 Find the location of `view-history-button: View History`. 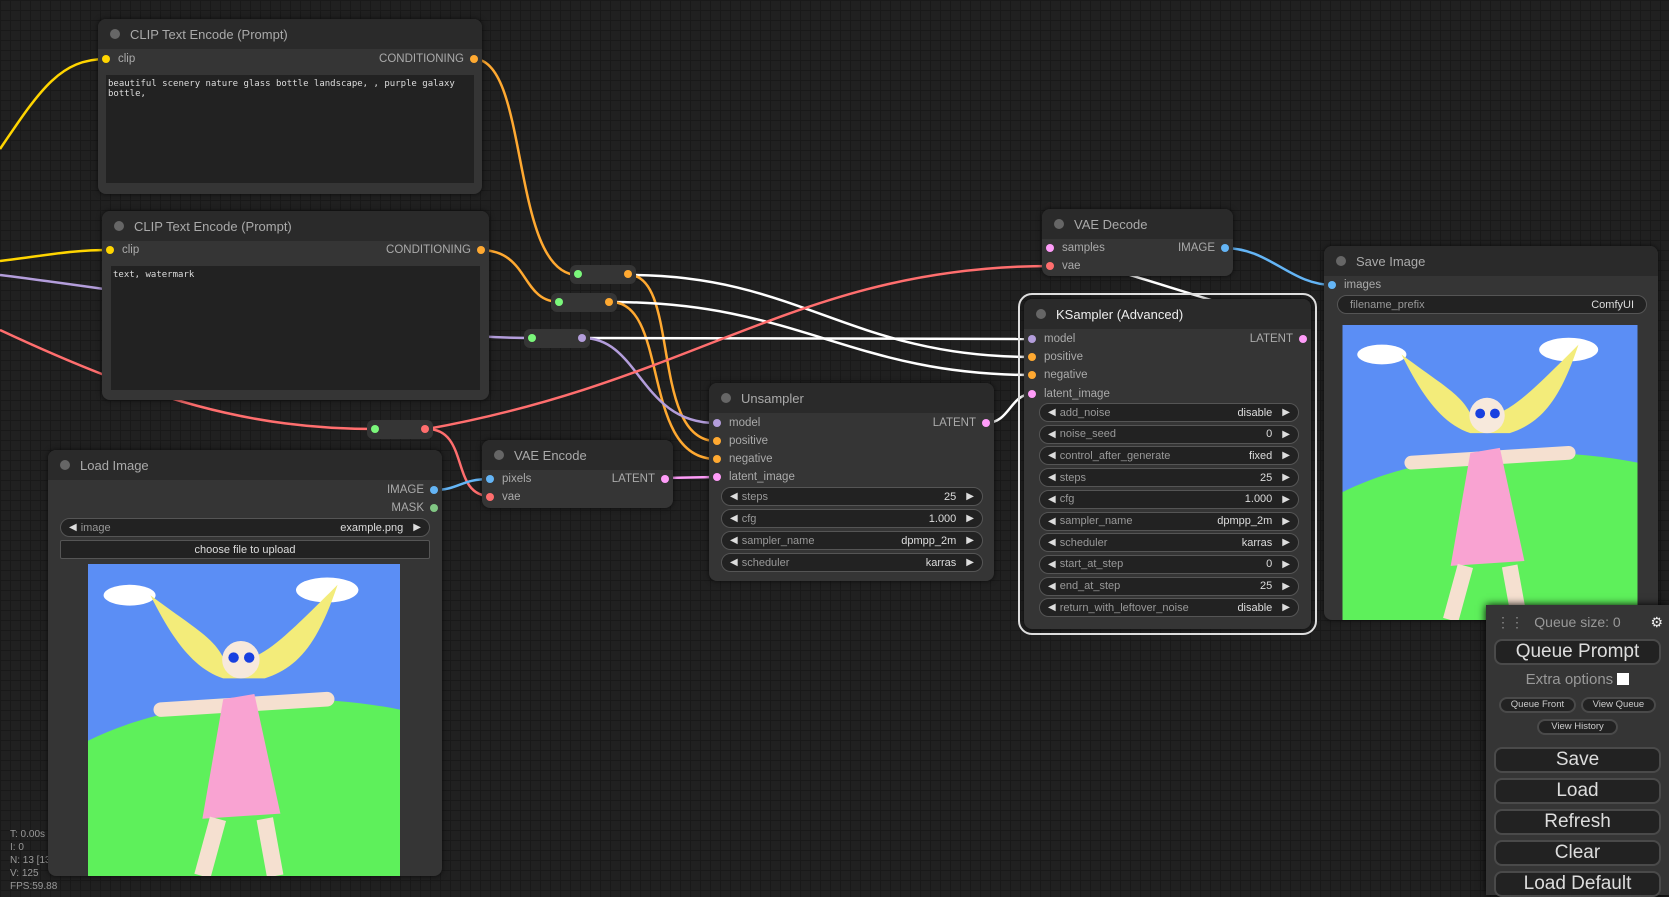

view-history-button: View History is located at coordinates (1577, 727).